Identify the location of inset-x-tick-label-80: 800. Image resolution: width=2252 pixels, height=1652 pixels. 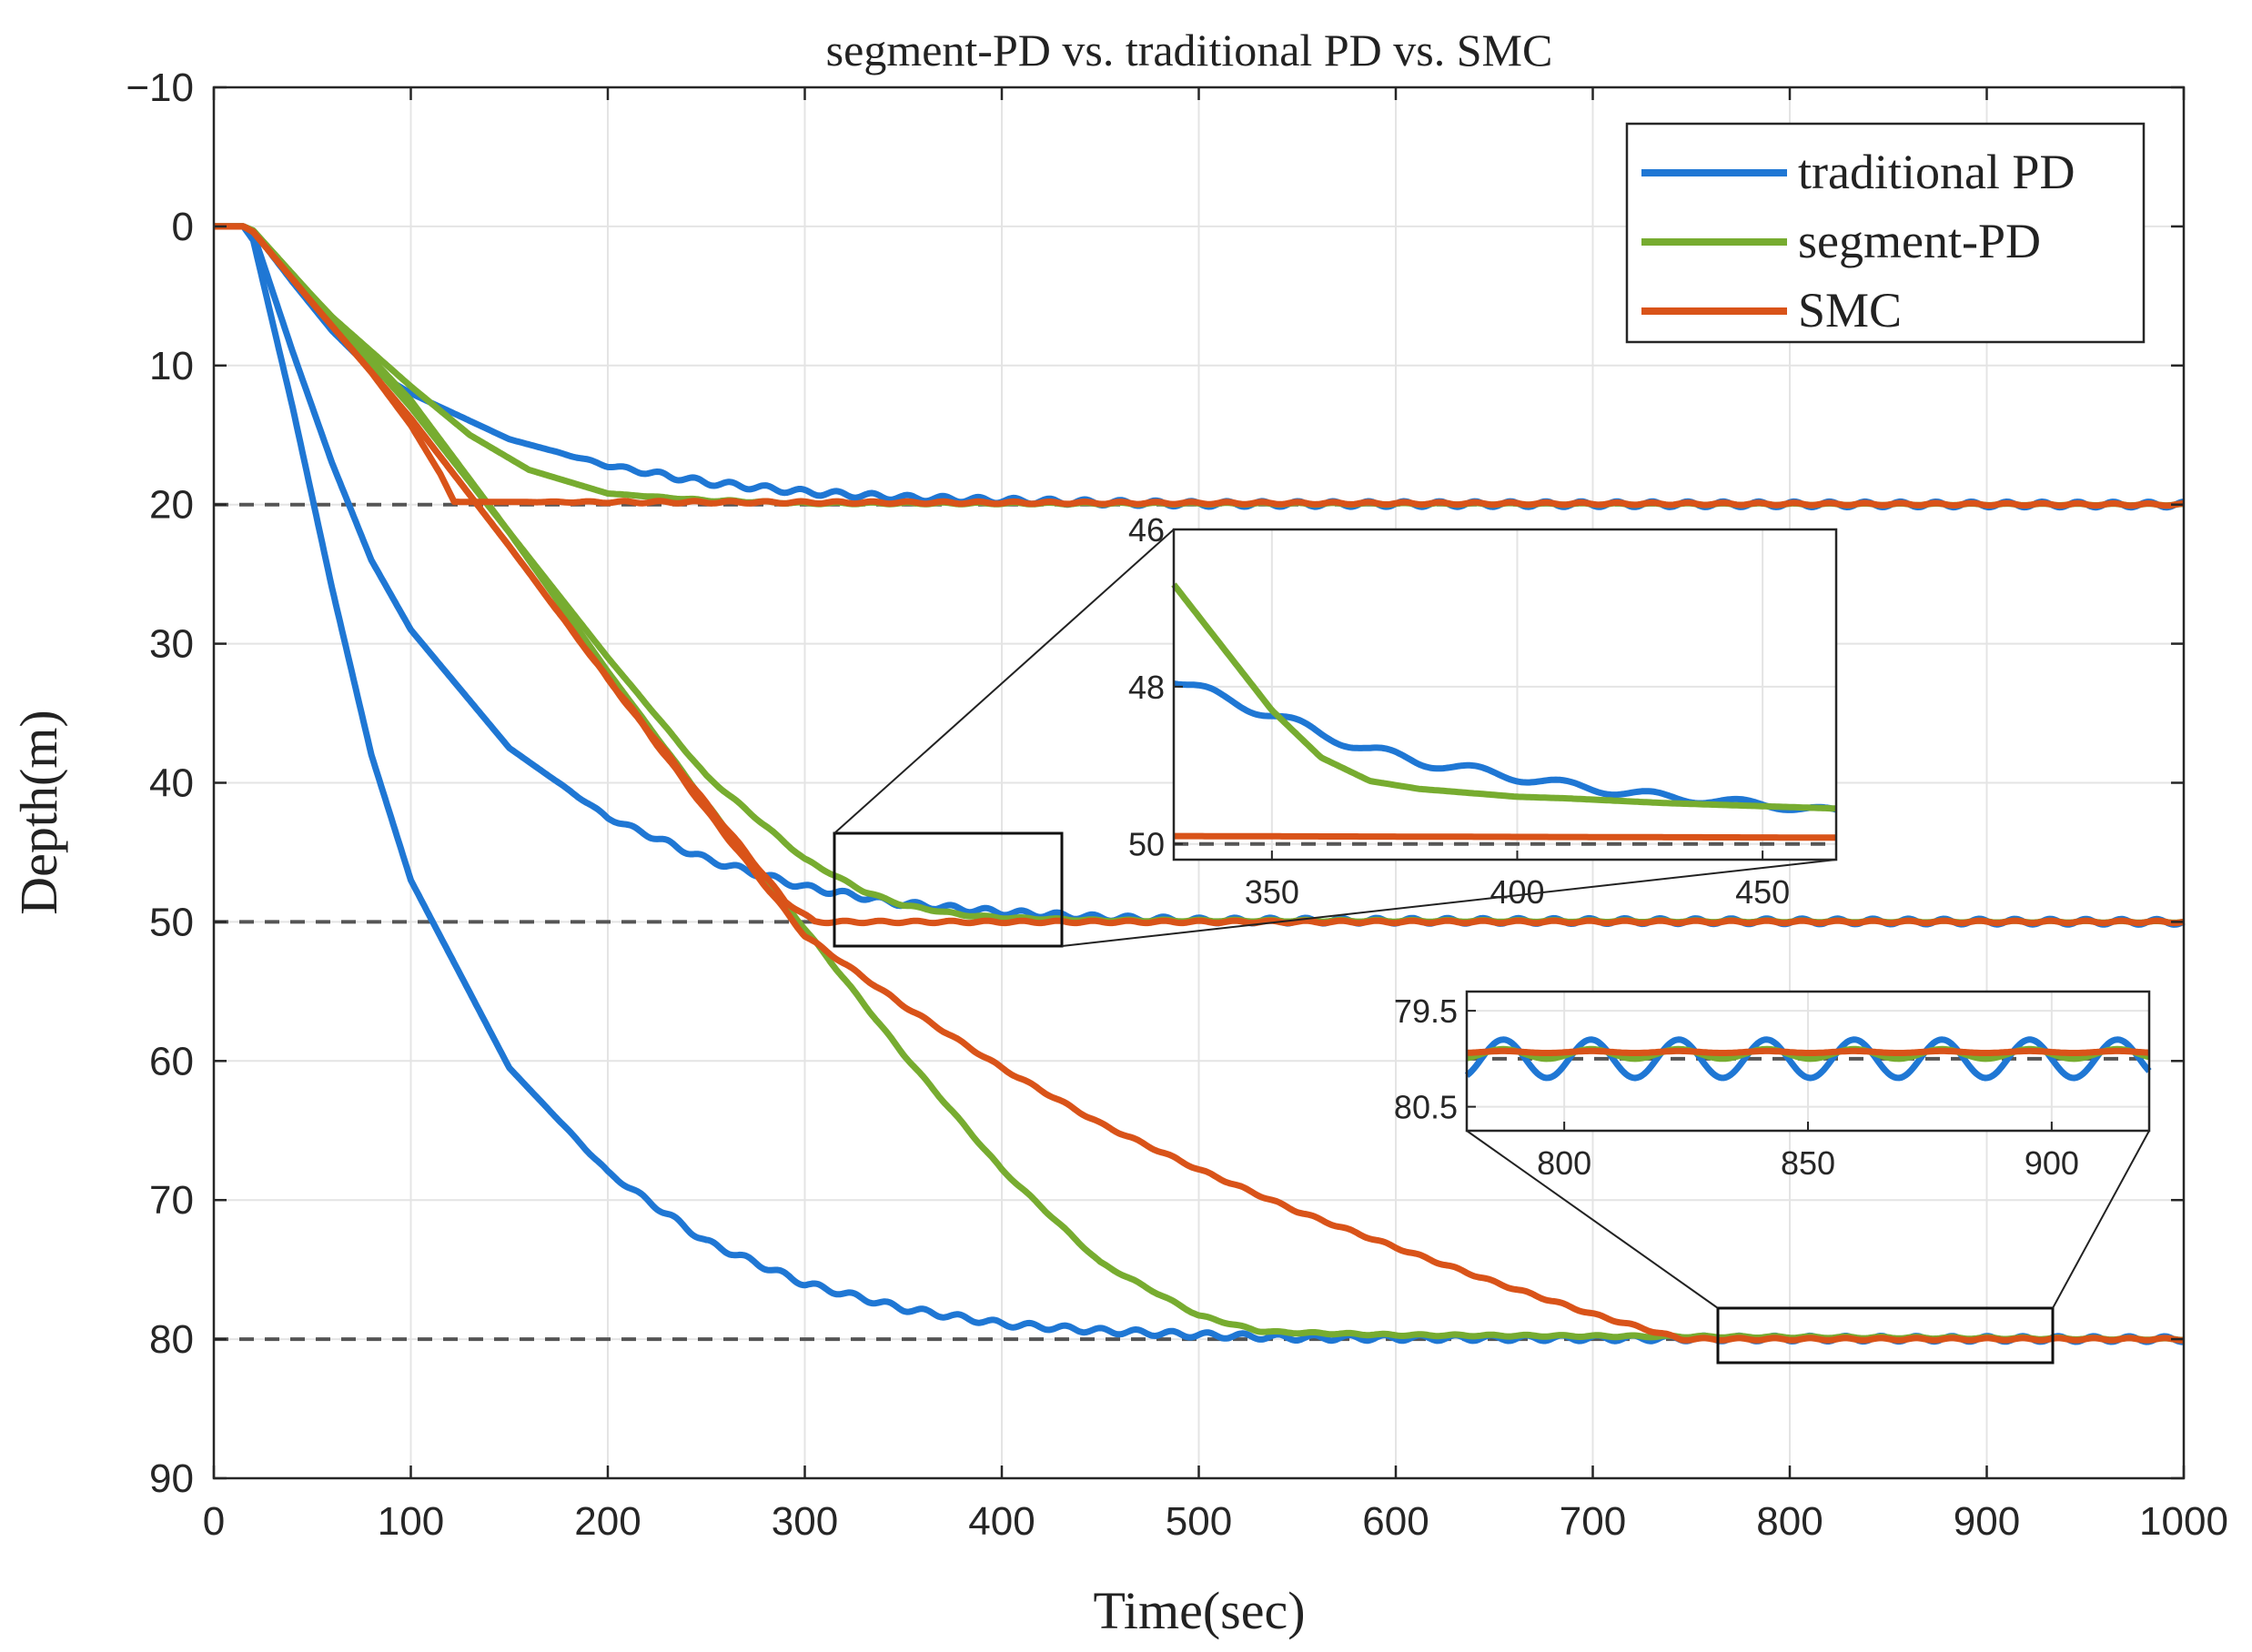
(1564, 1163).